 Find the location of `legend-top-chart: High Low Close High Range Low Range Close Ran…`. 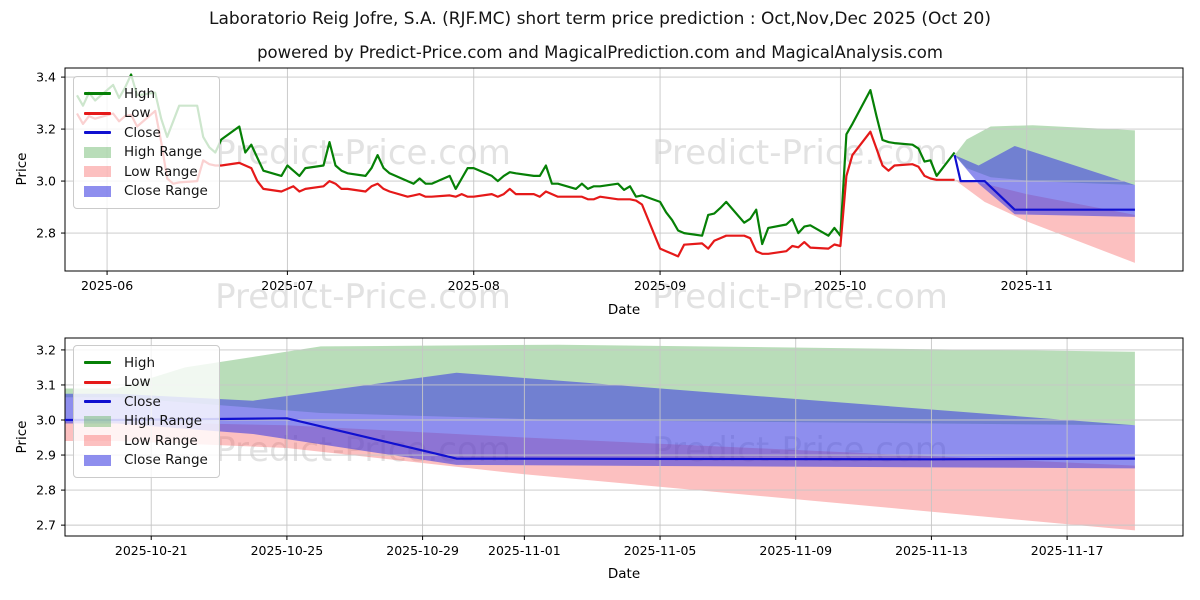

legend-top-chart: High Low Close High Range Low Range Close Ran… is located at coordinates (146, 142).